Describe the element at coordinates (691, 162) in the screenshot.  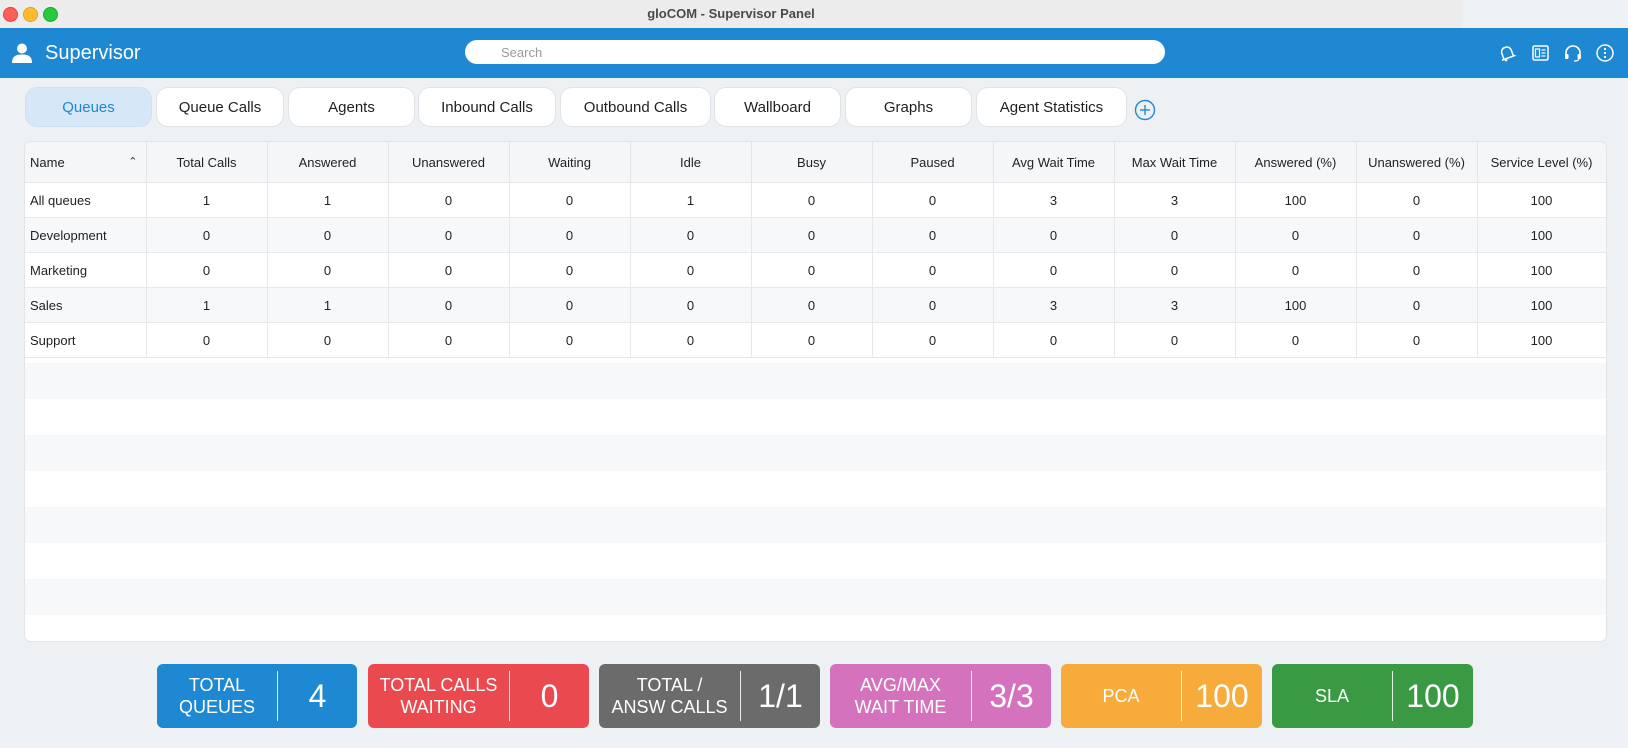
I see `column-header-idle: Idle` at that location.